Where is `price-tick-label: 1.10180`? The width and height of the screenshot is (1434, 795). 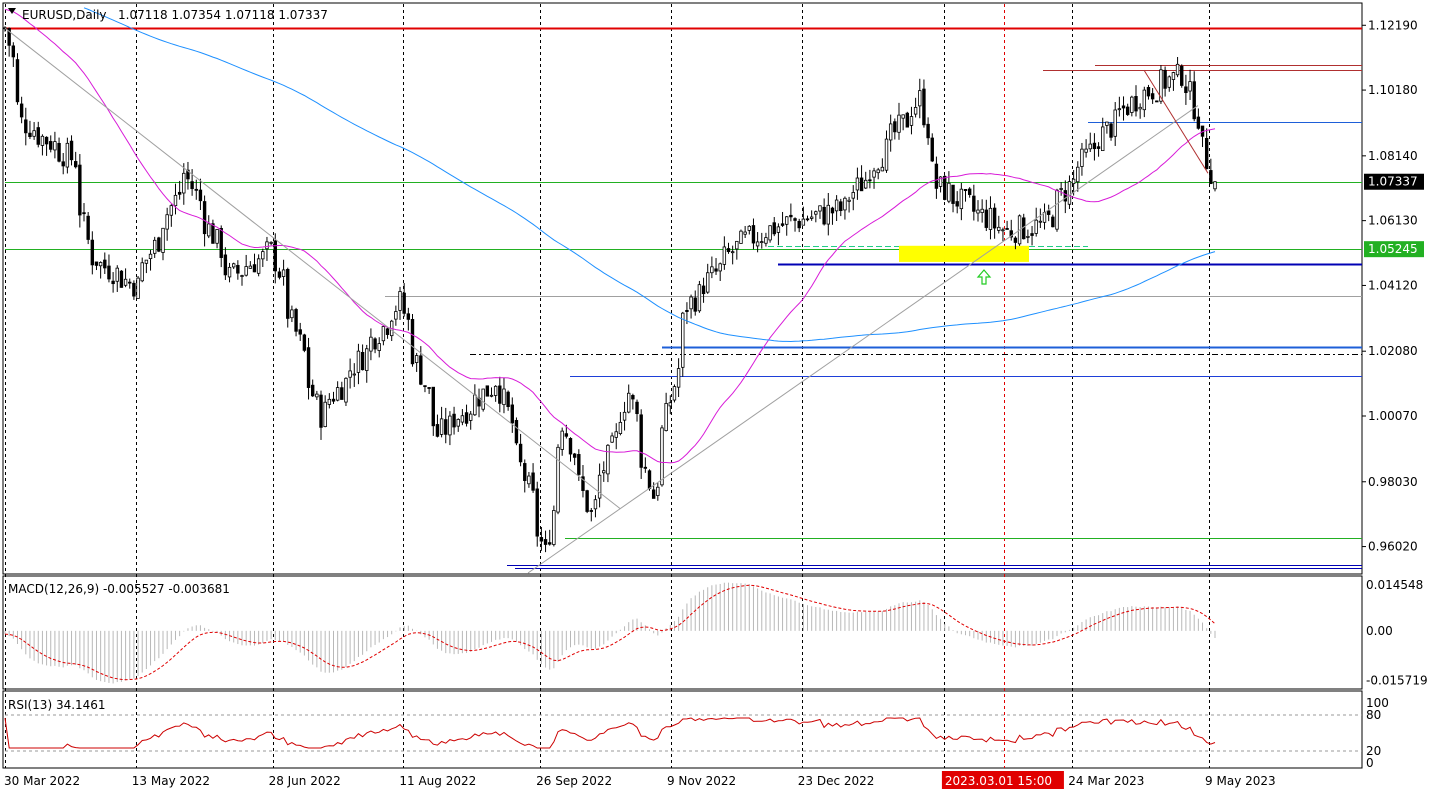
price-tick-label: 1.10180 is located at coordinates (1393, 90).